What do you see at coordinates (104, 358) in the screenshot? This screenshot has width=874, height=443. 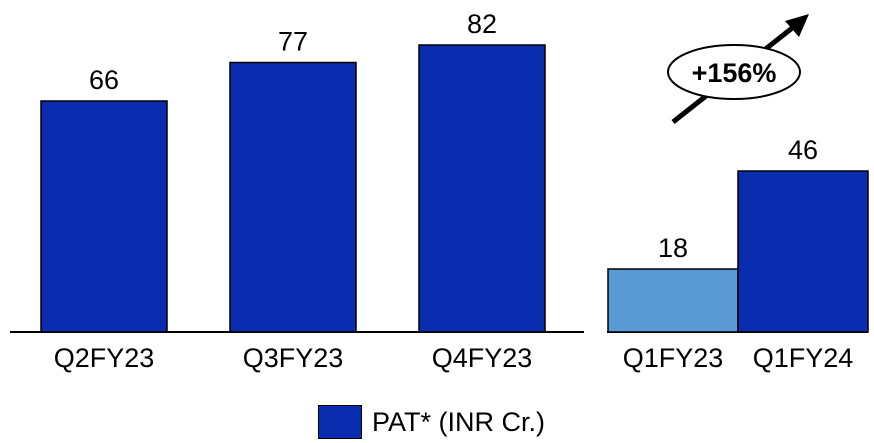 I see `category-label: Q2FY23` at bounding box center [104, 358].